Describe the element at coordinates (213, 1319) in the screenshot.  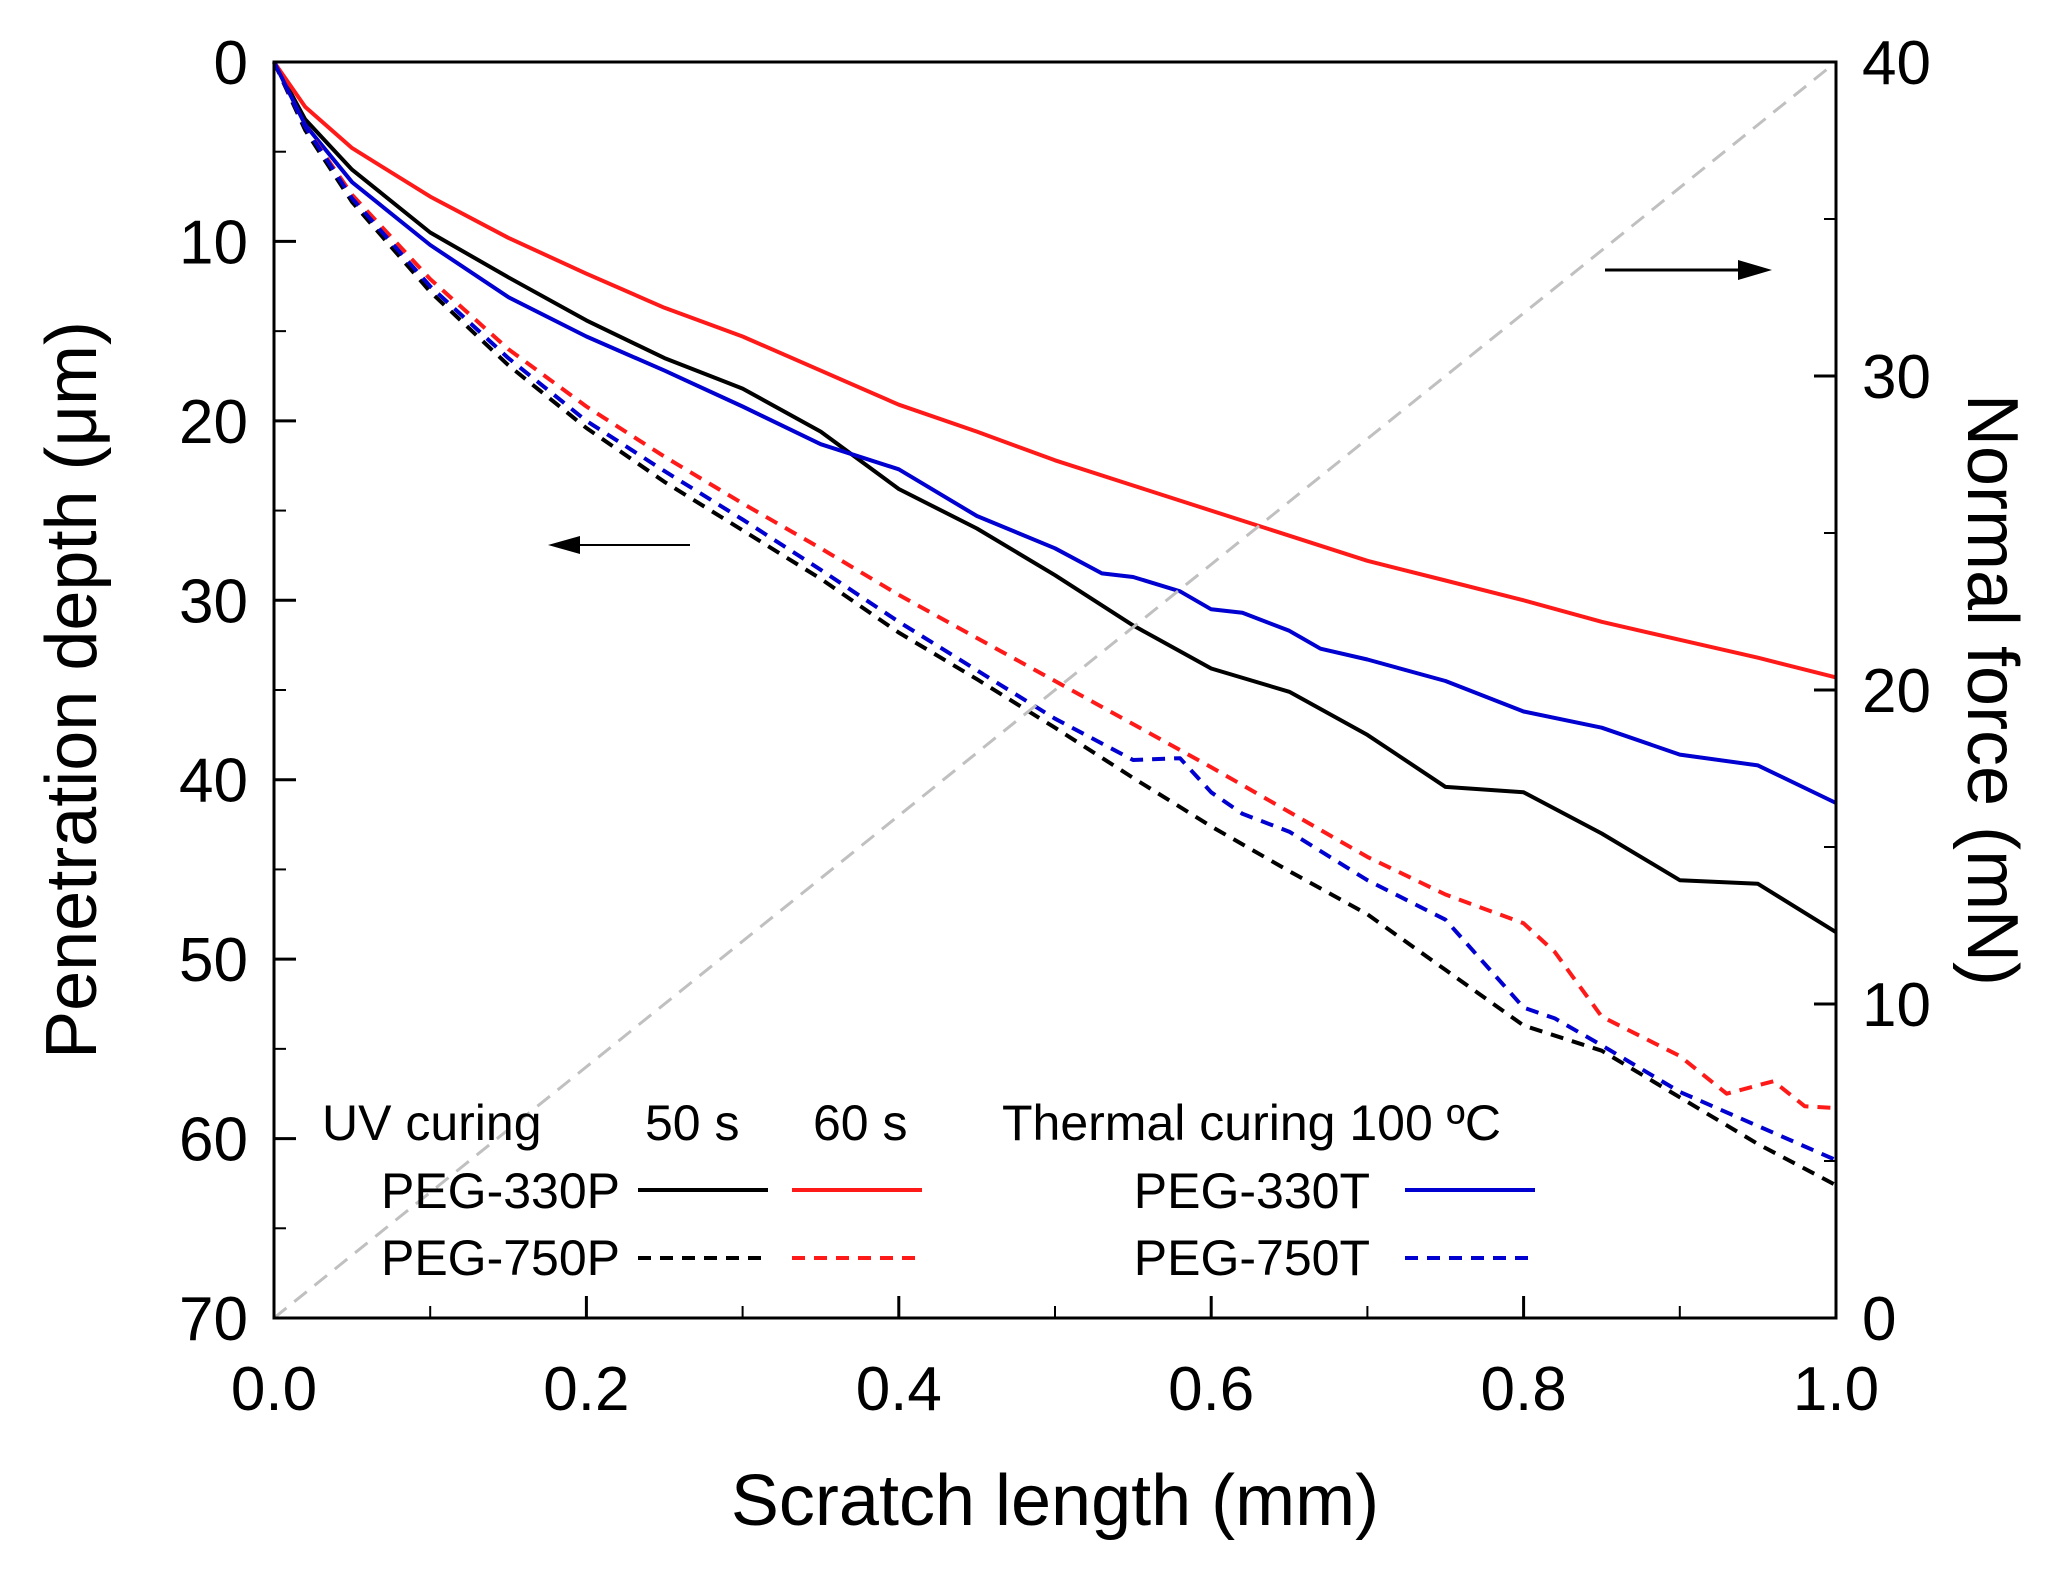
I see `y-tick-label: 70` at that location.